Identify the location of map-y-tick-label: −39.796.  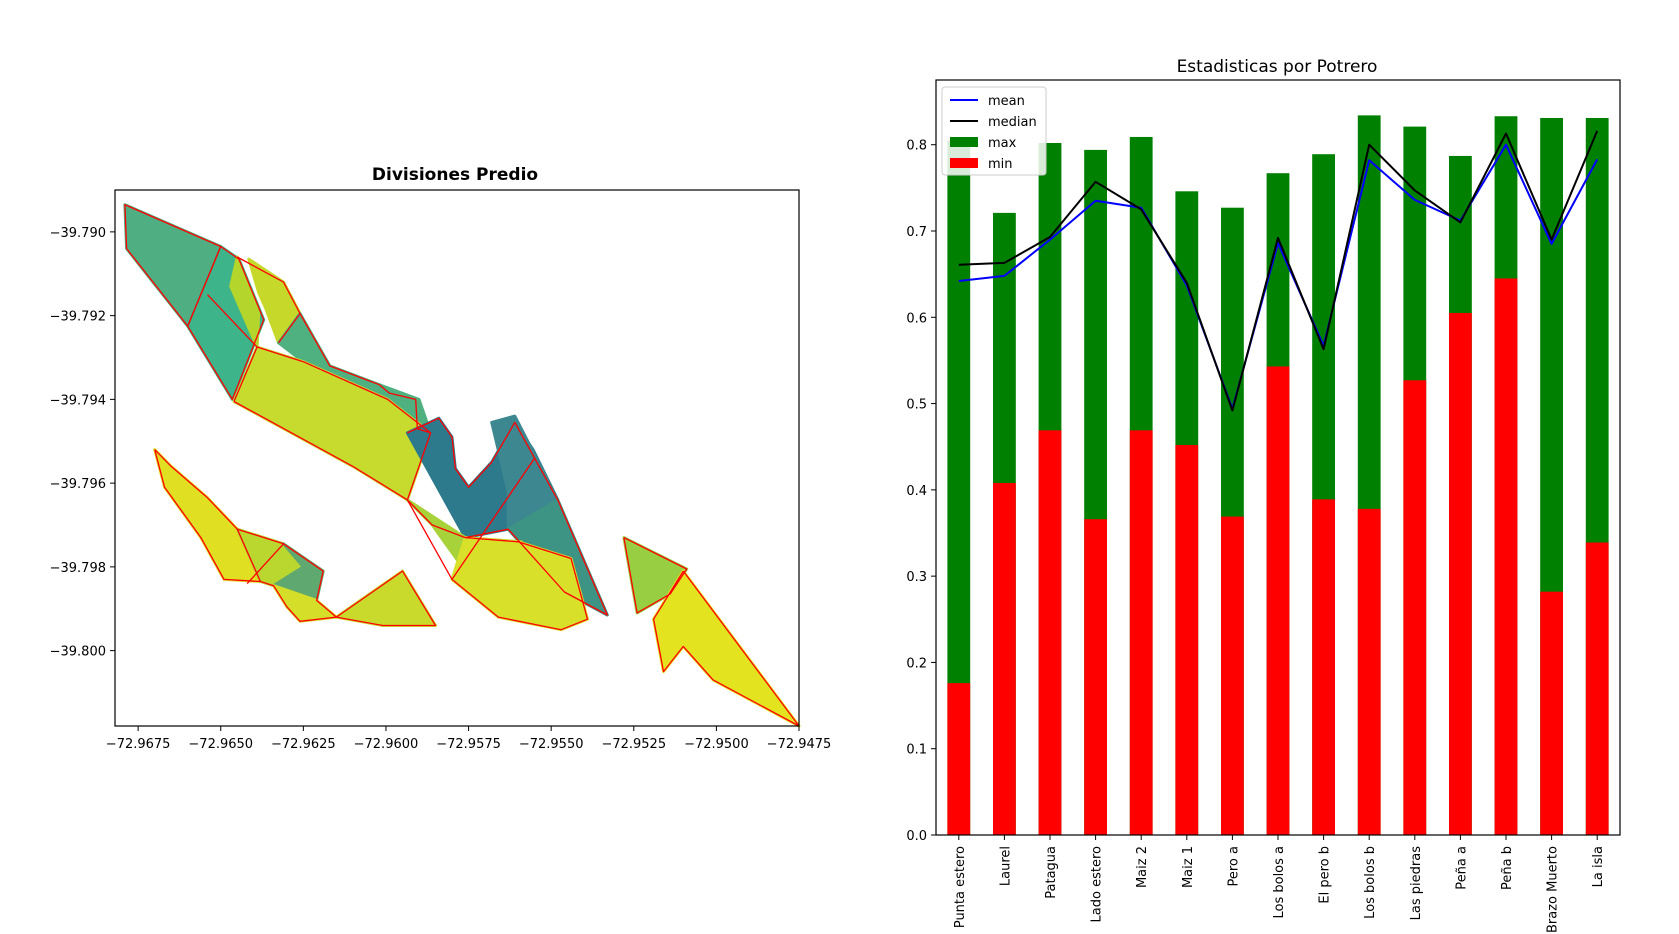
(78, 484).